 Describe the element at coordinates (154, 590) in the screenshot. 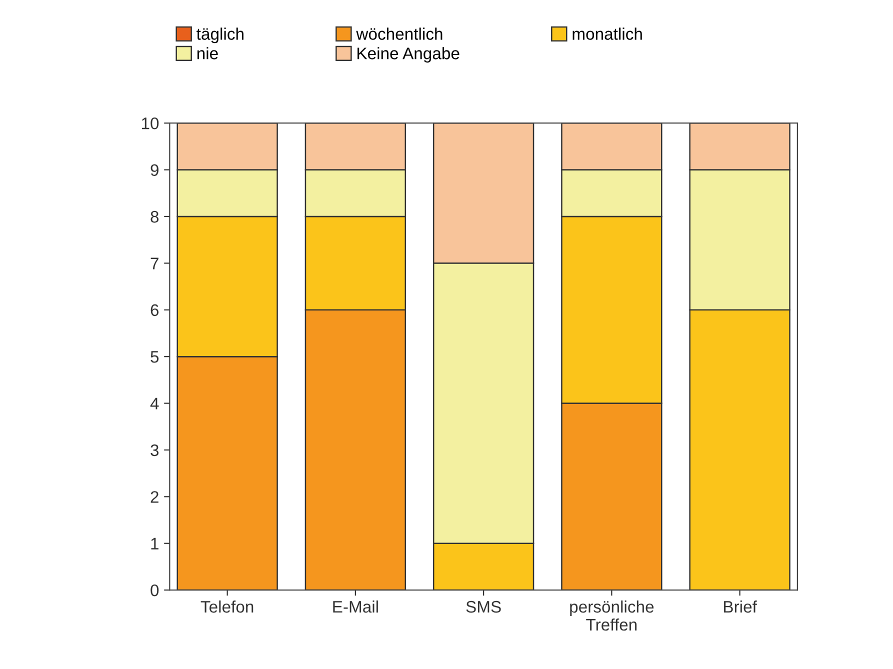

I see `y-tick-label: 0` at that location.